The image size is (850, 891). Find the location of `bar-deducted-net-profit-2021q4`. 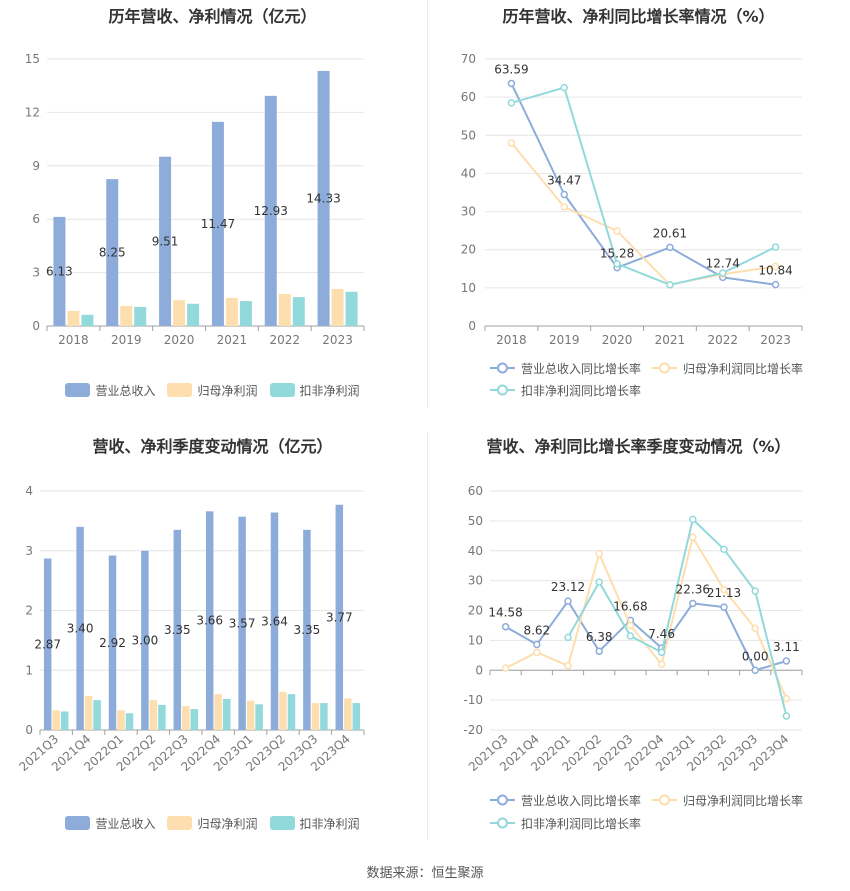

bar-deducted-net-profit-2021q4 is located at coordinates (97, 715).